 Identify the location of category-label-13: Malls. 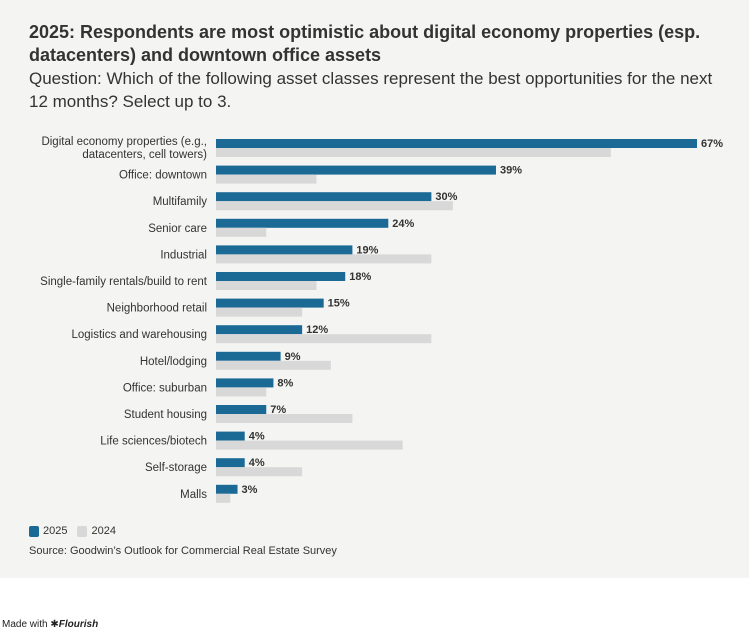
(193, 495).